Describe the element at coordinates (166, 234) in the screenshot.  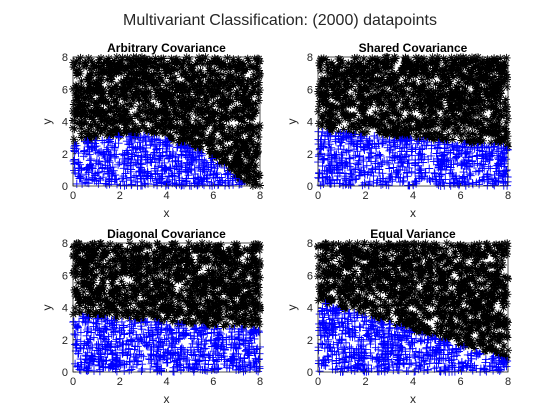
I see `subplot-title: Diagonal Covariance` at that location.